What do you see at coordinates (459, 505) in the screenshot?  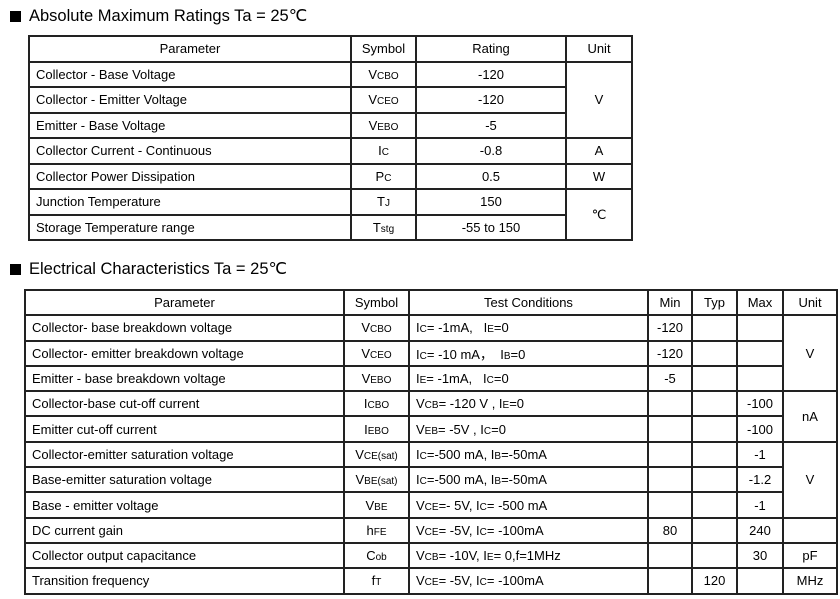 I see `condition-text: =- 5V, I` at bounding box center [459, 505].